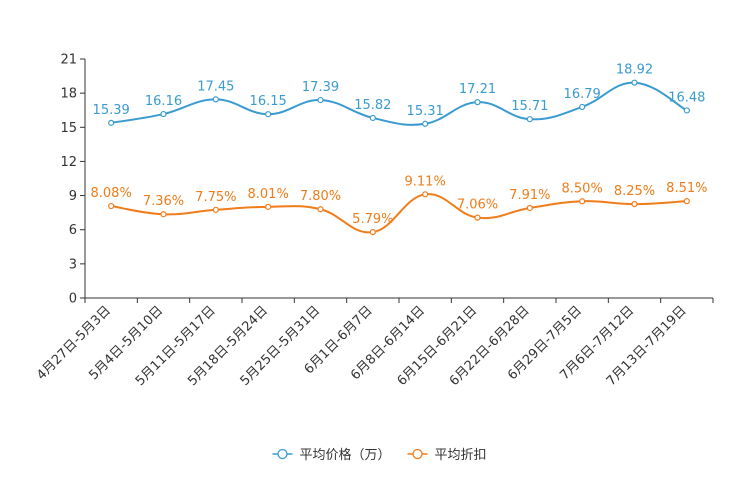 Image resolution: width=744 pixels, height=496 pixels. I want to click on legend-item-2: 平均折扣, so click(447, 455).